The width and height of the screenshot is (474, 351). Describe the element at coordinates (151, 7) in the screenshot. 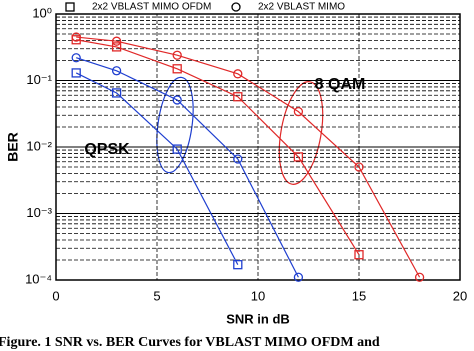

I see `legend-label: 2x2 VBLAST MIMO OFDM` at that location.